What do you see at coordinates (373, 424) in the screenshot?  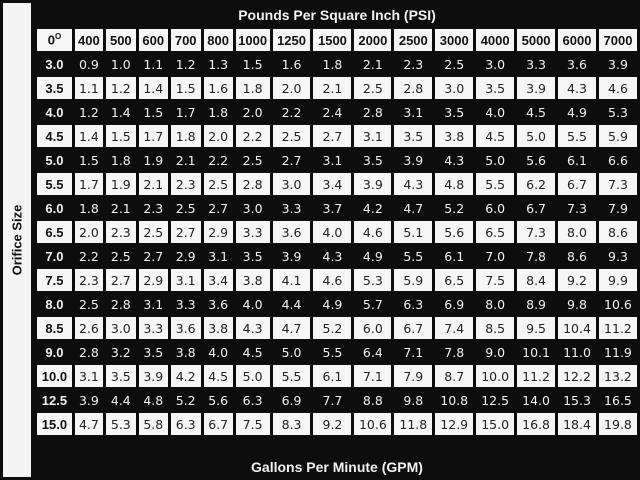 I see `gpm-value-cell: 10.6` at bounding box center [373, 424].